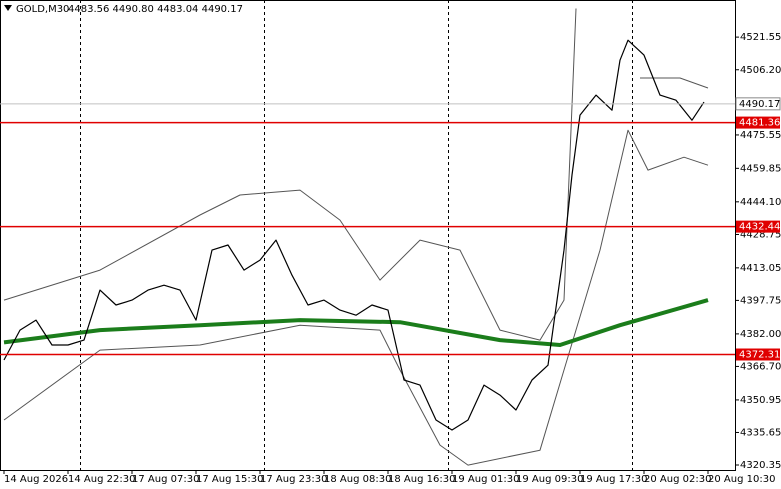 This screenshot has height=489, width=781. I want to click on series-line, so click(356, 322).